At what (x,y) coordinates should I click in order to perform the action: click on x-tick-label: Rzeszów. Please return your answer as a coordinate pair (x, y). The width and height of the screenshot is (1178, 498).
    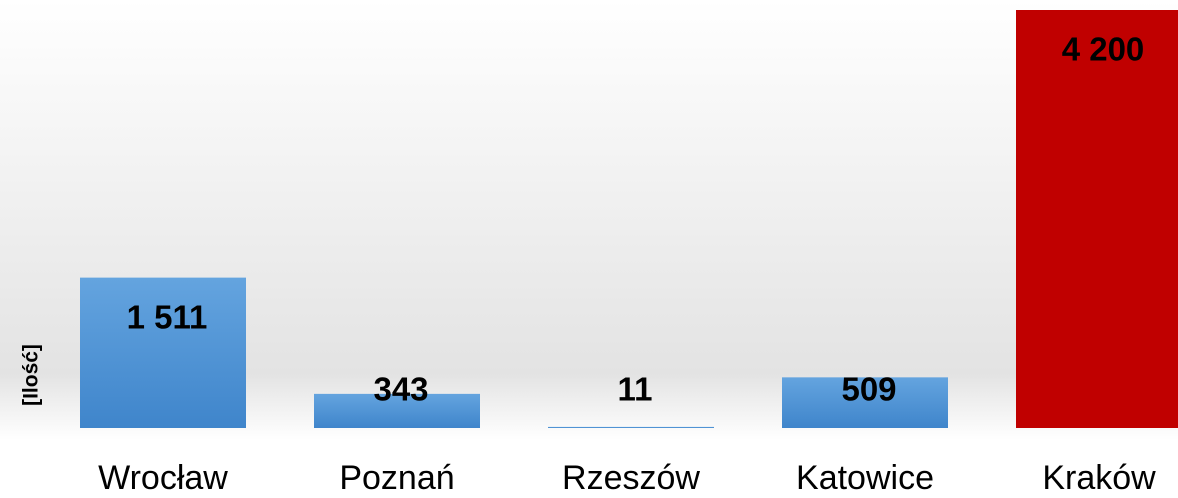
    Looking at the image, I should click on (631, 478).